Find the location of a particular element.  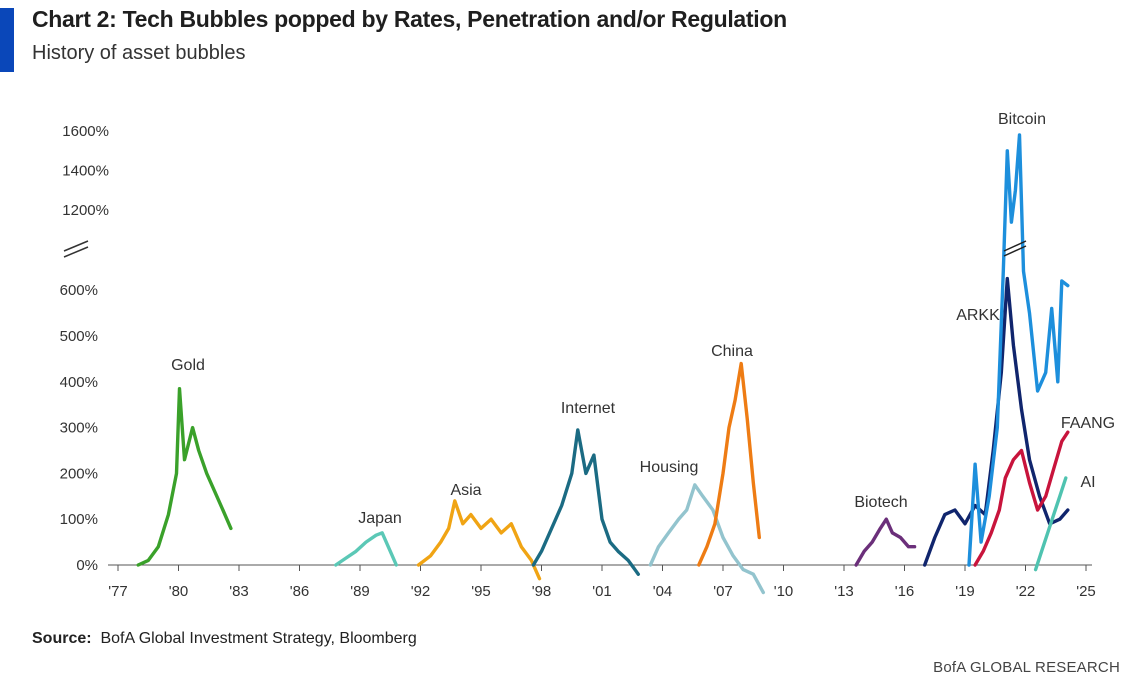

x-tick-label: '95 is located at coordinates (481, 591).